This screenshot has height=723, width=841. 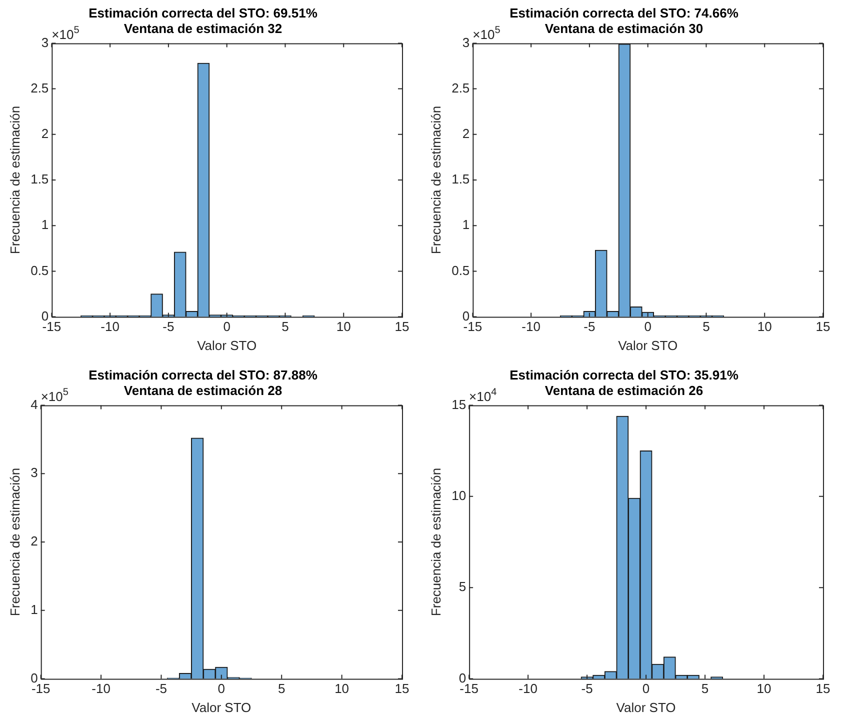 What do you see at coordinates (624, 12) in the screenshot?
I see `chart-title: Estimación correcta del STO: 74.66%` at bounding box center [624, 12].